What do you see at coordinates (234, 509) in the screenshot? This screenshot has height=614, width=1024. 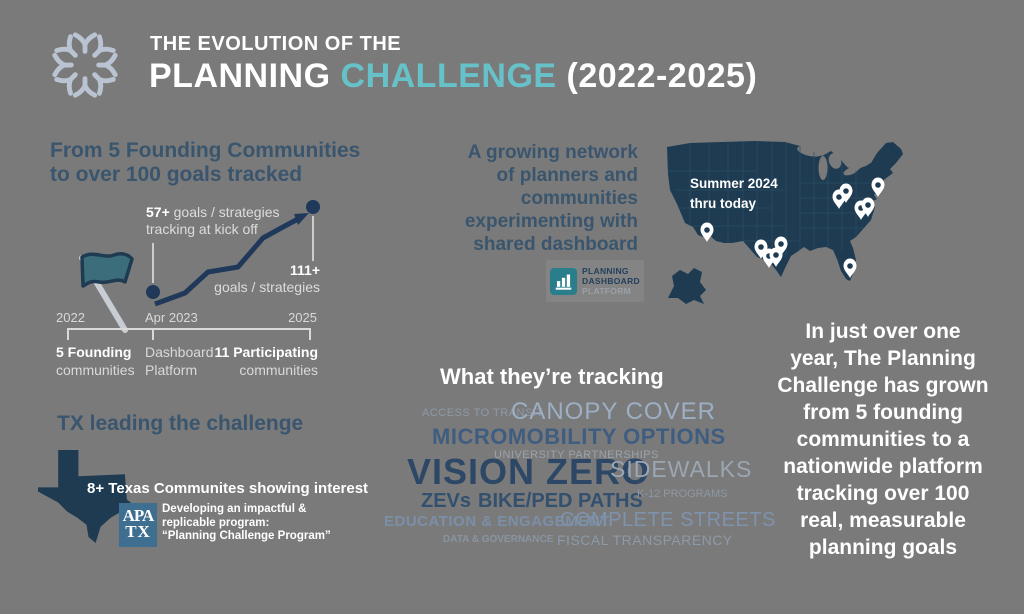 I see `program-line1: Developing an impactful &` at bounding box center [234, 509].